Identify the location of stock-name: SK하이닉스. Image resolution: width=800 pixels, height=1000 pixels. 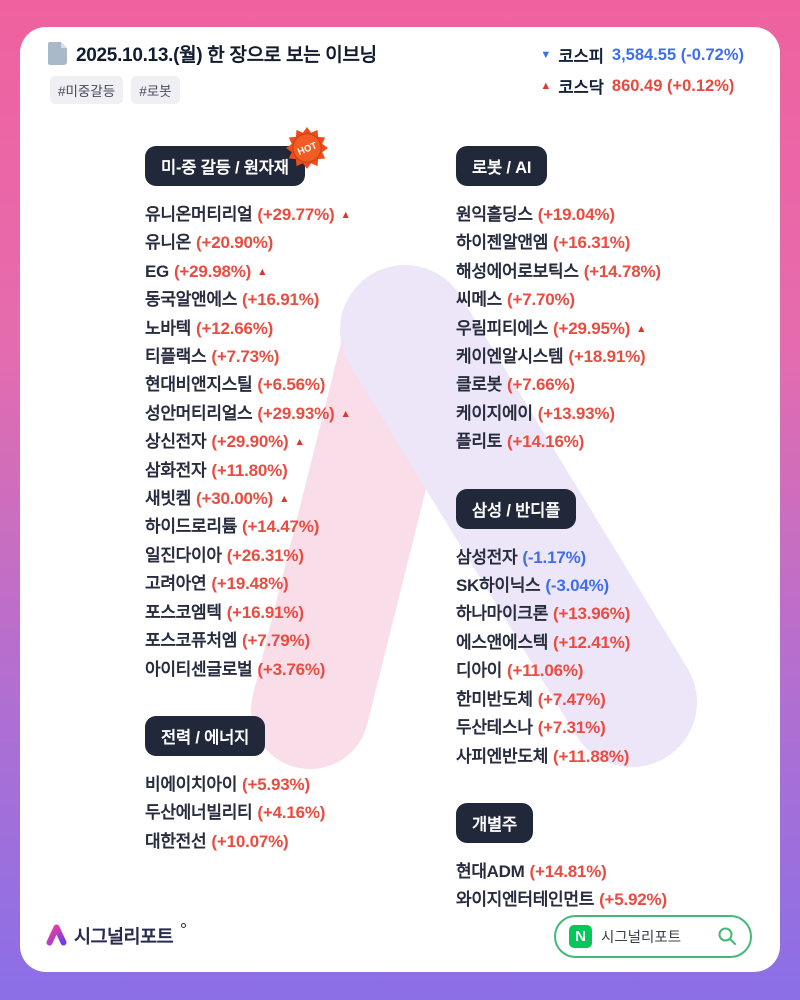
(498, 586).